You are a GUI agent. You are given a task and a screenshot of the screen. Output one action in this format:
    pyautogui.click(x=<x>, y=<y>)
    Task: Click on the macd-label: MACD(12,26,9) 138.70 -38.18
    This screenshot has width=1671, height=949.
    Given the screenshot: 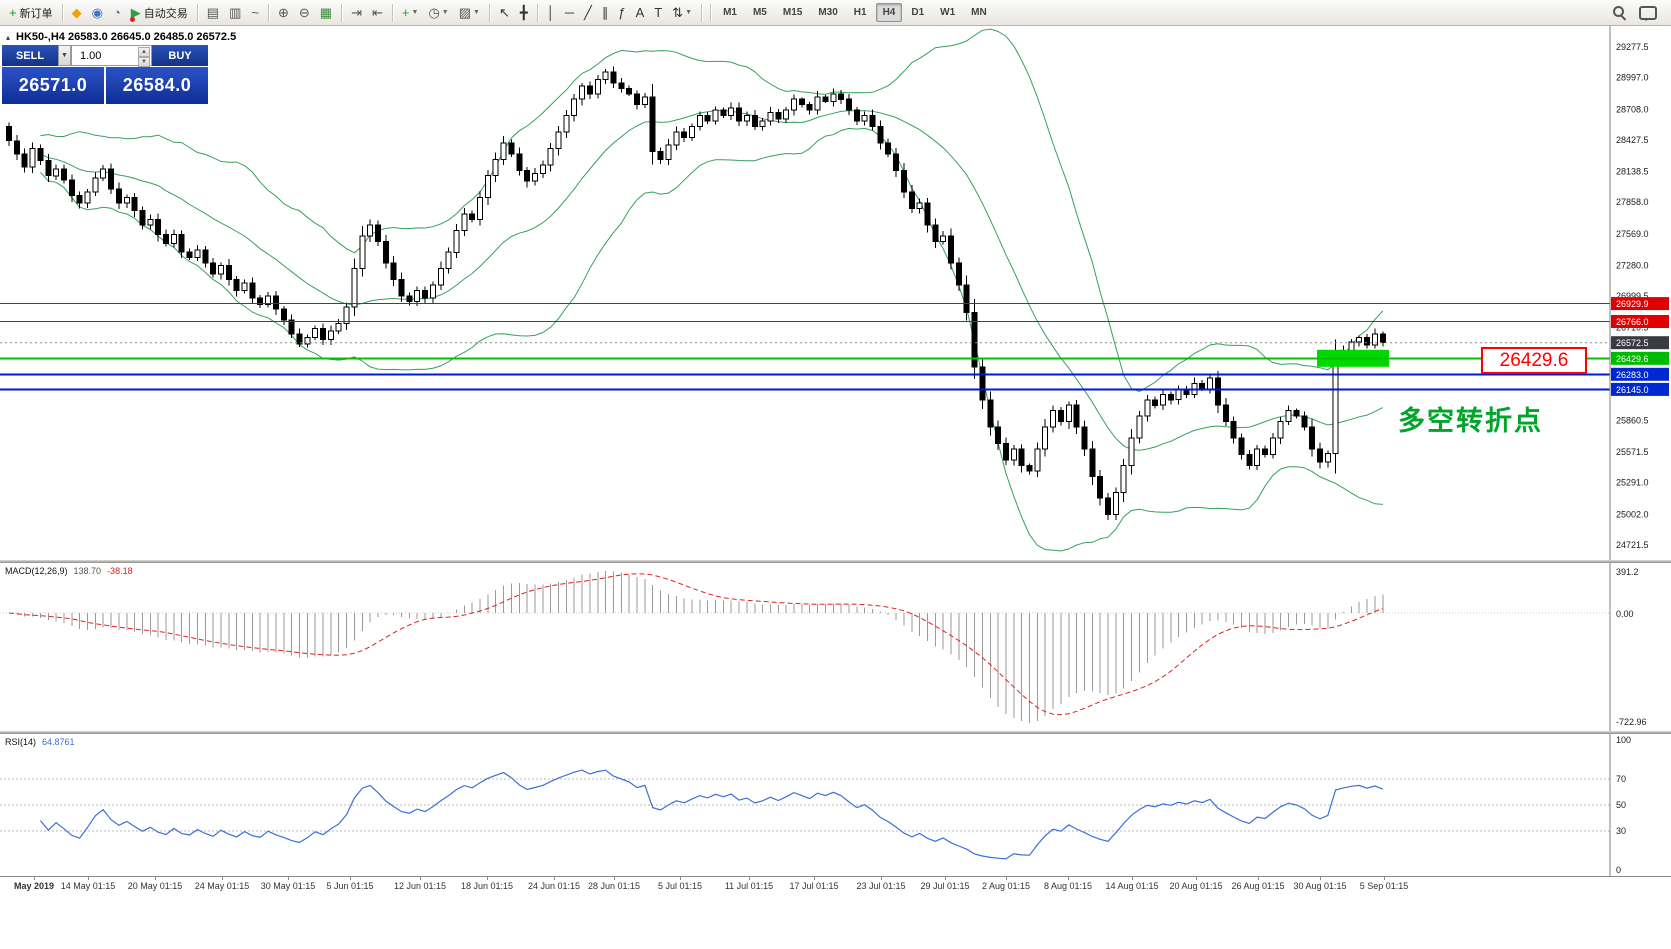 What is the action you would take?
    pyautogui.click(x=69, y=571)
    